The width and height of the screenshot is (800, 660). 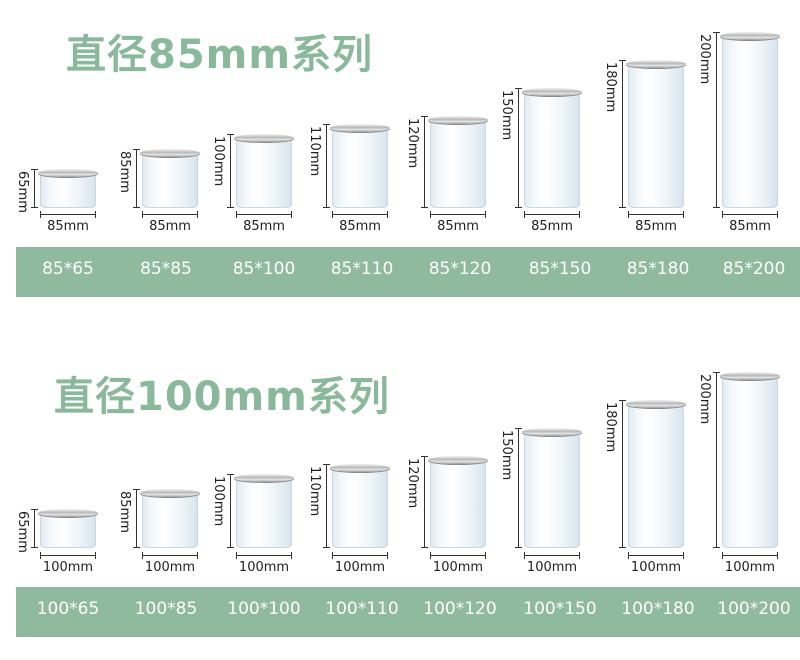 What do you see at coordinates (754, 269) in the screenshot?
I see `size-label: 85*200` at bounding box center [754, 269].